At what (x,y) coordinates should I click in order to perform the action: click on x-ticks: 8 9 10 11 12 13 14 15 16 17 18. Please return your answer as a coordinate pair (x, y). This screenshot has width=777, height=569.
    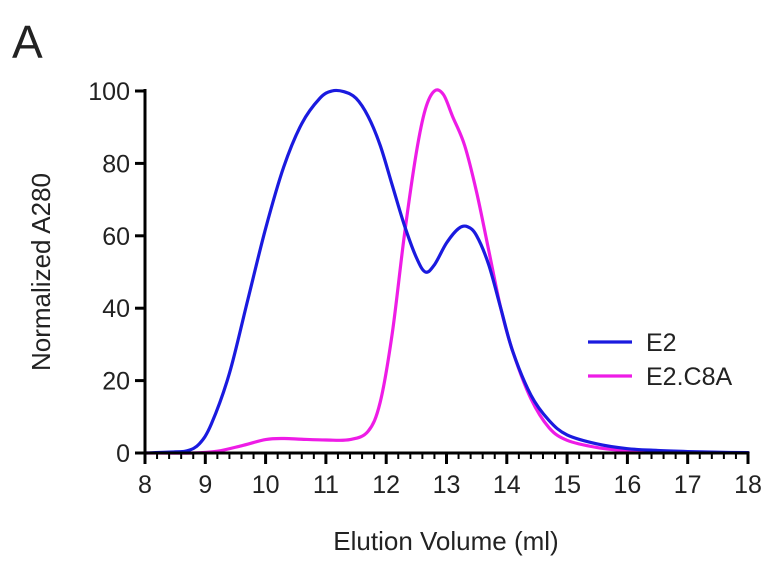
    Looking at the image, I should click on (450, 476).